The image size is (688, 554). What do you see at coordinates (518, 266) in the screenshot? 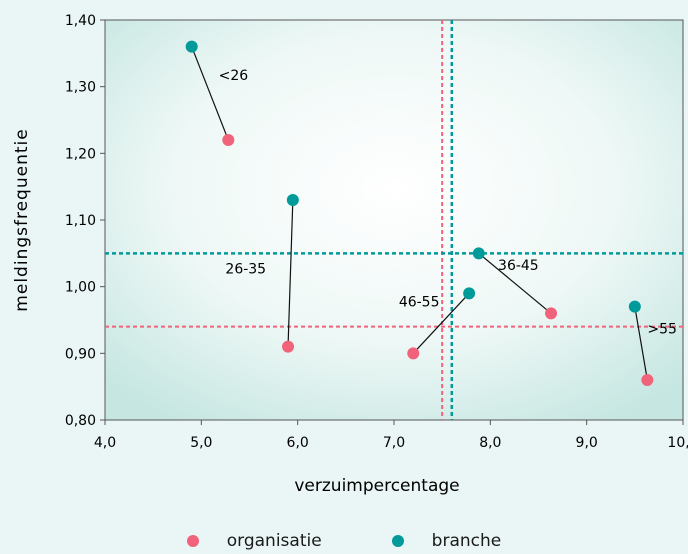
I see `data-label: 36-45` at bounding box center [518, 266].